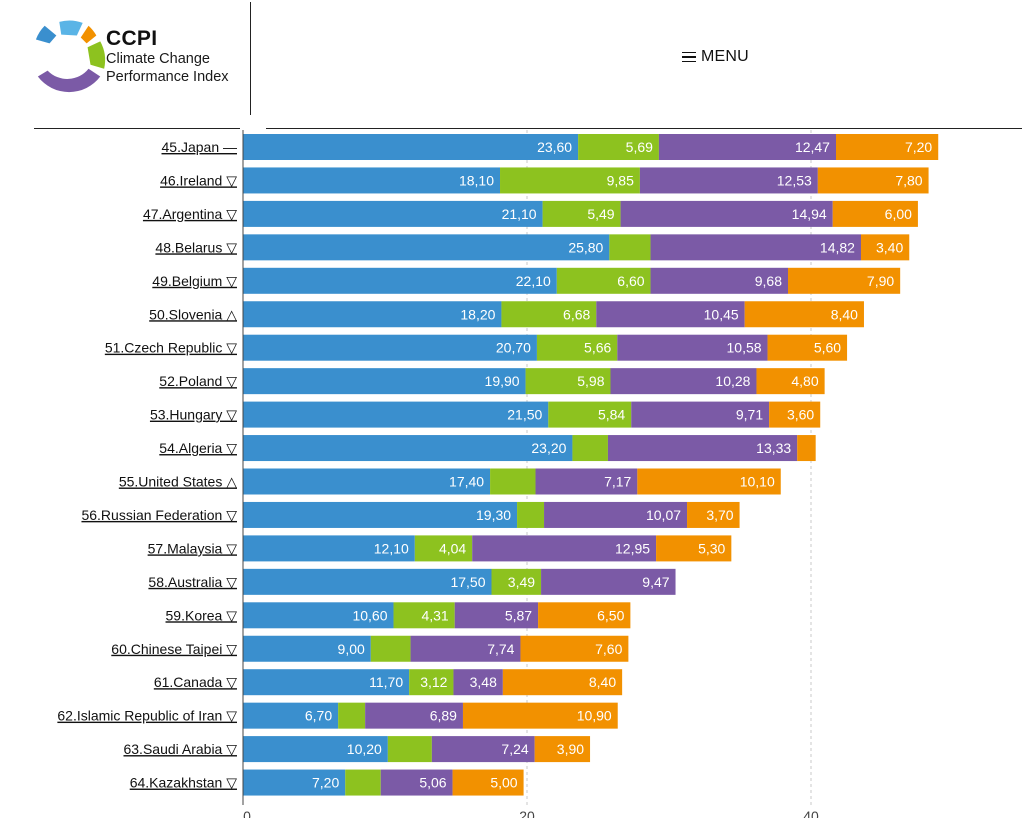  Describe the element at coordinates (174, 649) in the screenshot. I see `country-label: 60.Chinese Taipei ▽` at that location.